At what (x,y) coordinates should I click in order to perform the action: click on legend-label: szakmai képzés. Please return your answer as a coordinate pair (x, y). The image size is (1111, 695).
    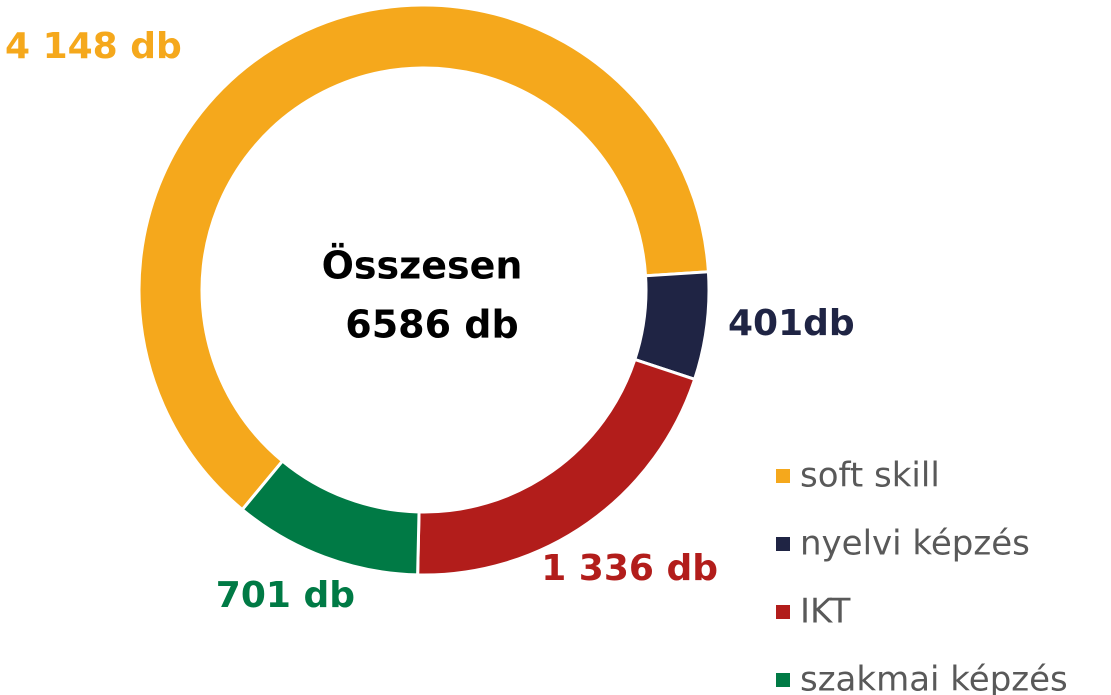
    Looking at the image, I should click on (934, 677).